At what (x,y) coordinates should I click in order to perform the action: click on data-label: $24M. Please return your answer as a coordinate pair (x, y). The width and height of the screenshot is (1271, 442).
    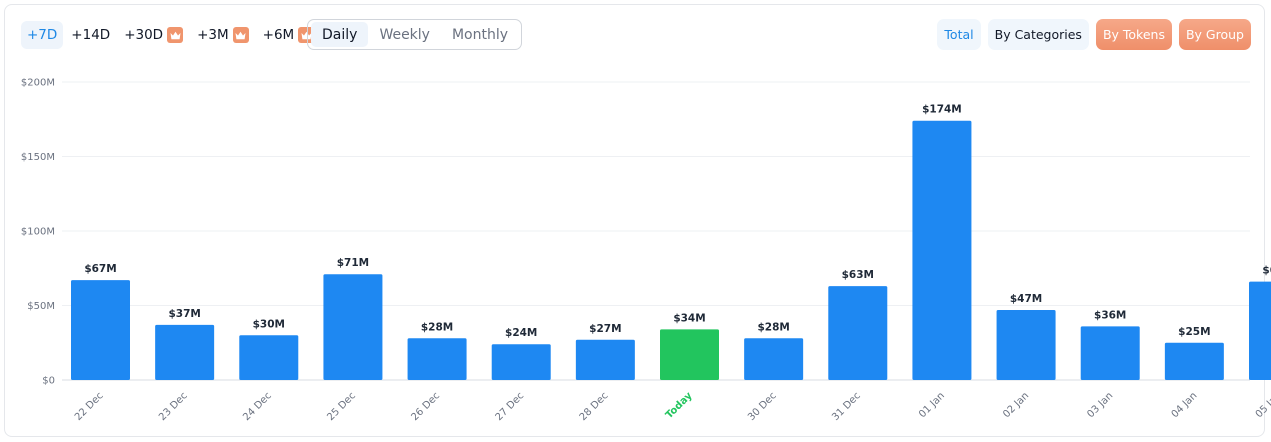
    Looking at the image, I should click on (521, 333).